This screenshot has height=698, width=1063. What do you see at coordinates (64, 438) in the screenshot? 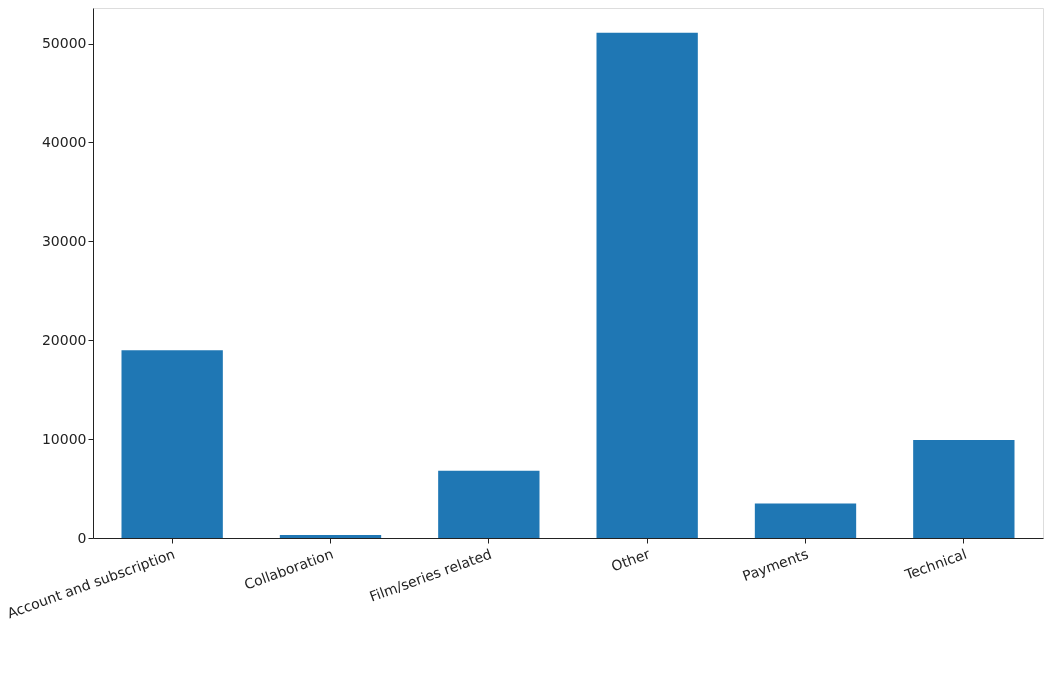
I see `y-tick-label: 10000` at bounding box center [64, 438].